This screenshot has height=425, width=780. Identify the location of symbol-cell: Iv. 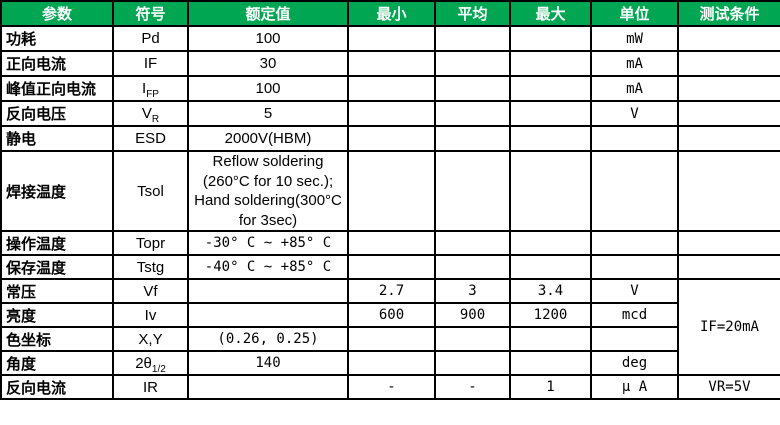
(150, 315).